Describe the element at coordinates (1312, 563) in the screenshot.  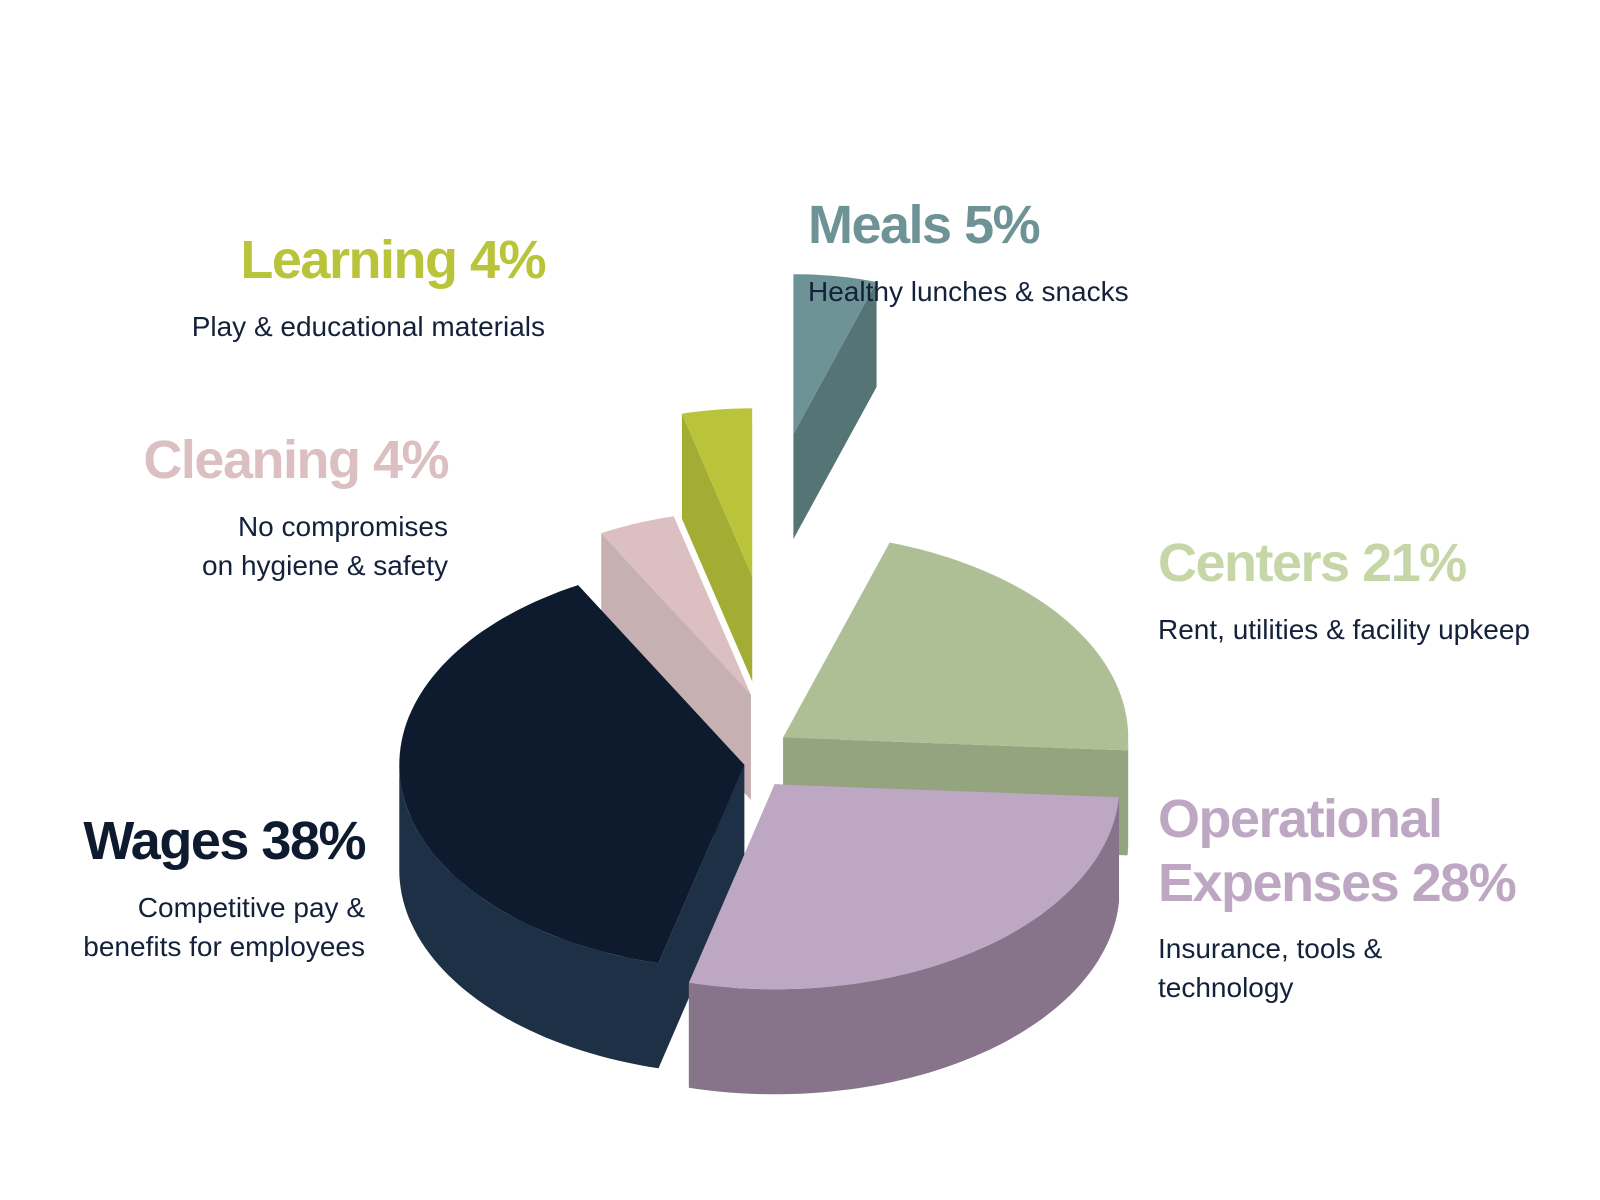
I see `label-centers-title: Centers 21%` at that location.